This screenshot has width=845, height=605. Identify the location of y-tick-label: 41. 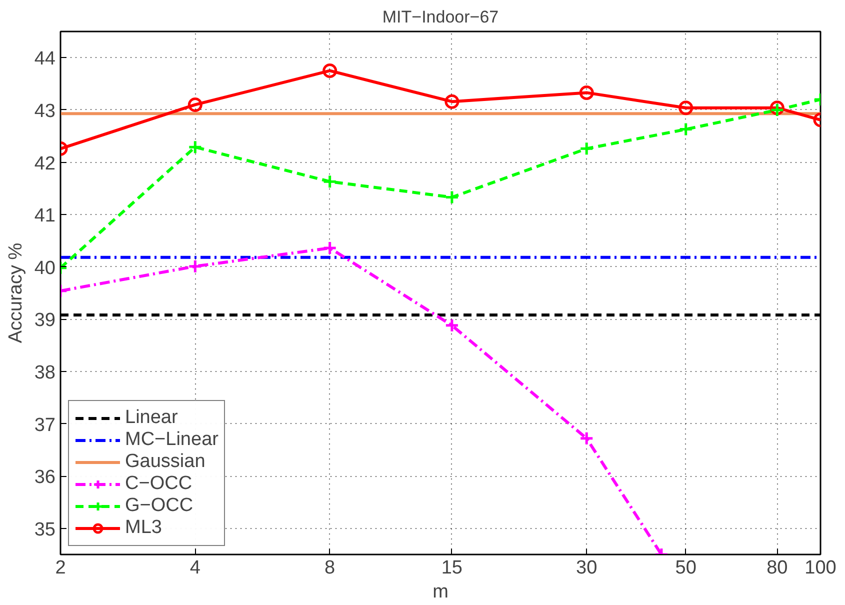
(45, 216).